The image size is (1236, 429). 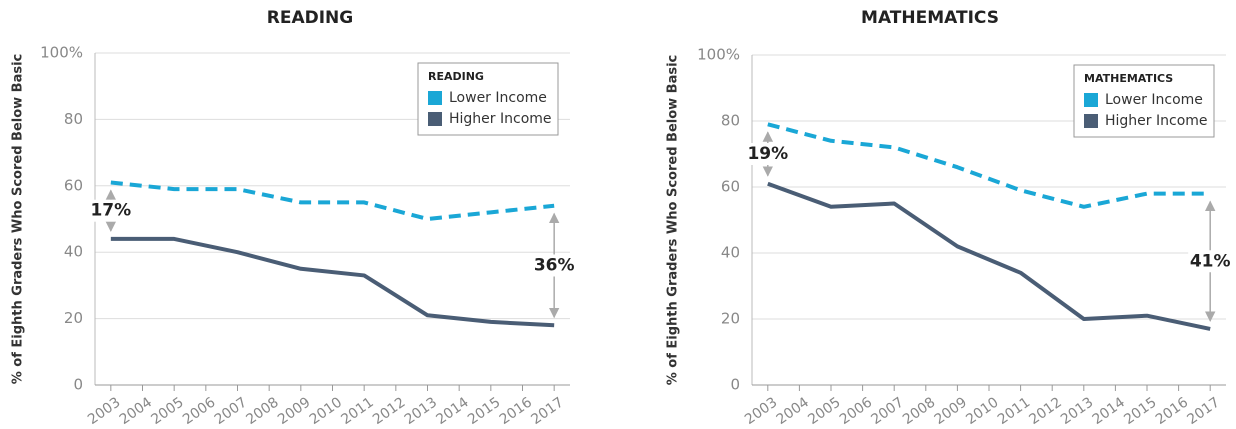 I want to click on legend-title: READING, so click(x=456, y=76).